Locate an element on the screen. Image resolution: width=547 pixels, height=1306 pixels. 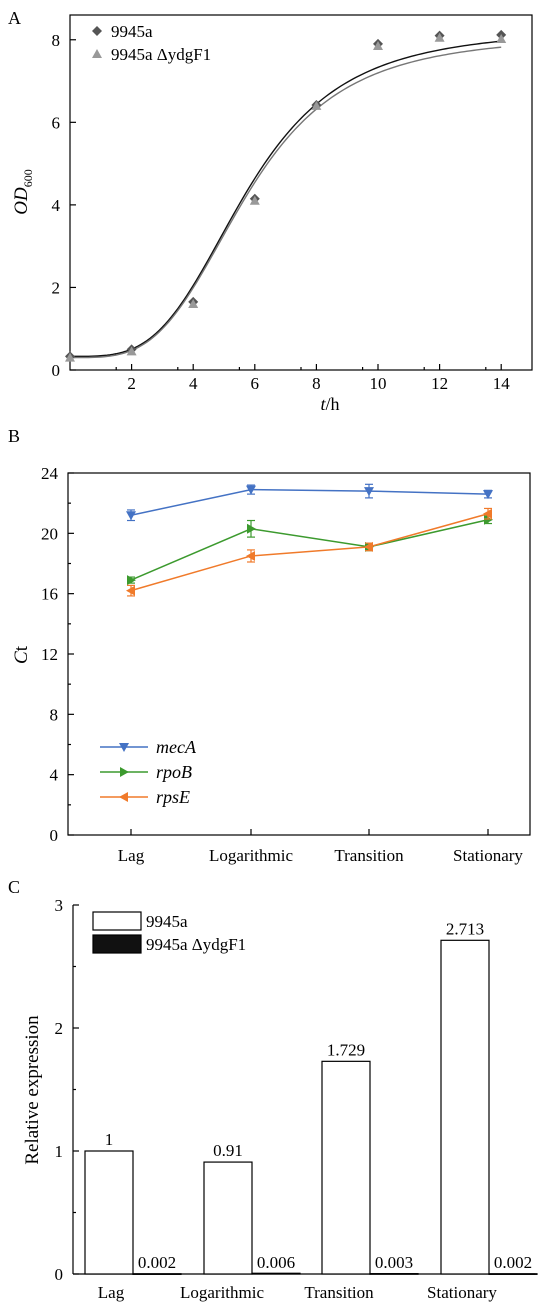
x-tick-label-c: Transition is located at coordinates (339, 1292).